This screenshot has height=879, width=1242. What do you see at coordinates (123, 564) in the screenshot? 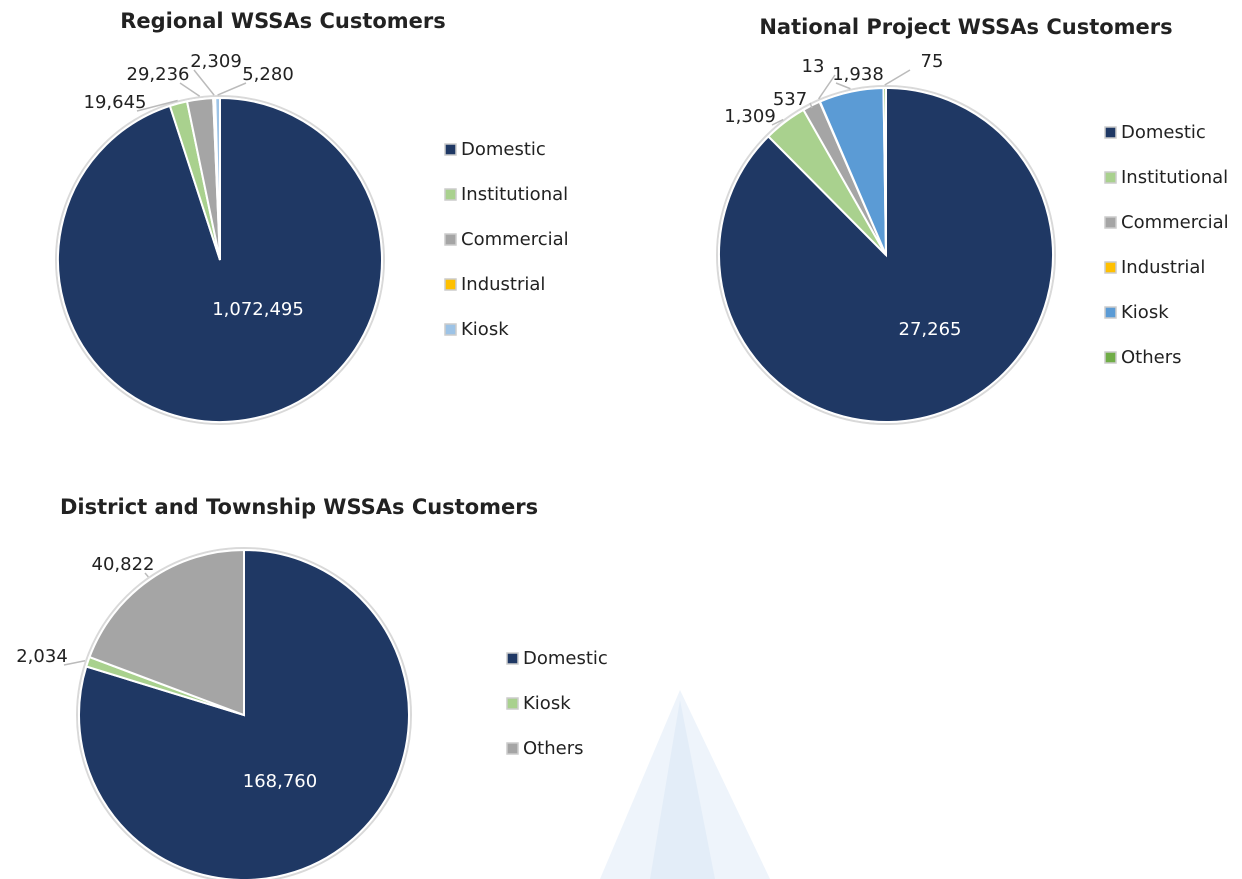
I see `data-label: 40,822` at bounding box center [123, 564].